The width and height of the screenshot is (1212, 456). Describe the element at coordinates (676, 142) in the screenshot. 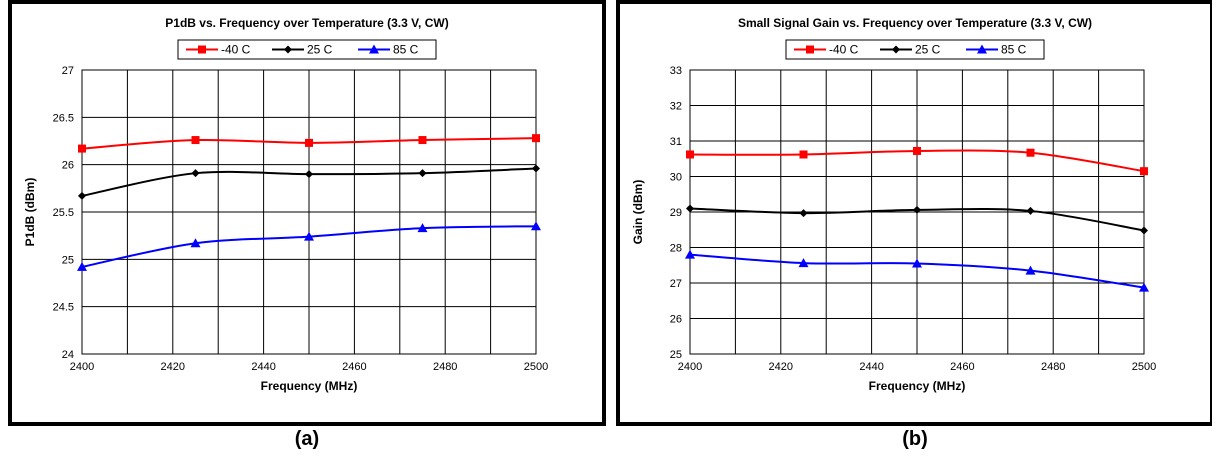

I see `gain-ytick-label-6: 31` at that location.